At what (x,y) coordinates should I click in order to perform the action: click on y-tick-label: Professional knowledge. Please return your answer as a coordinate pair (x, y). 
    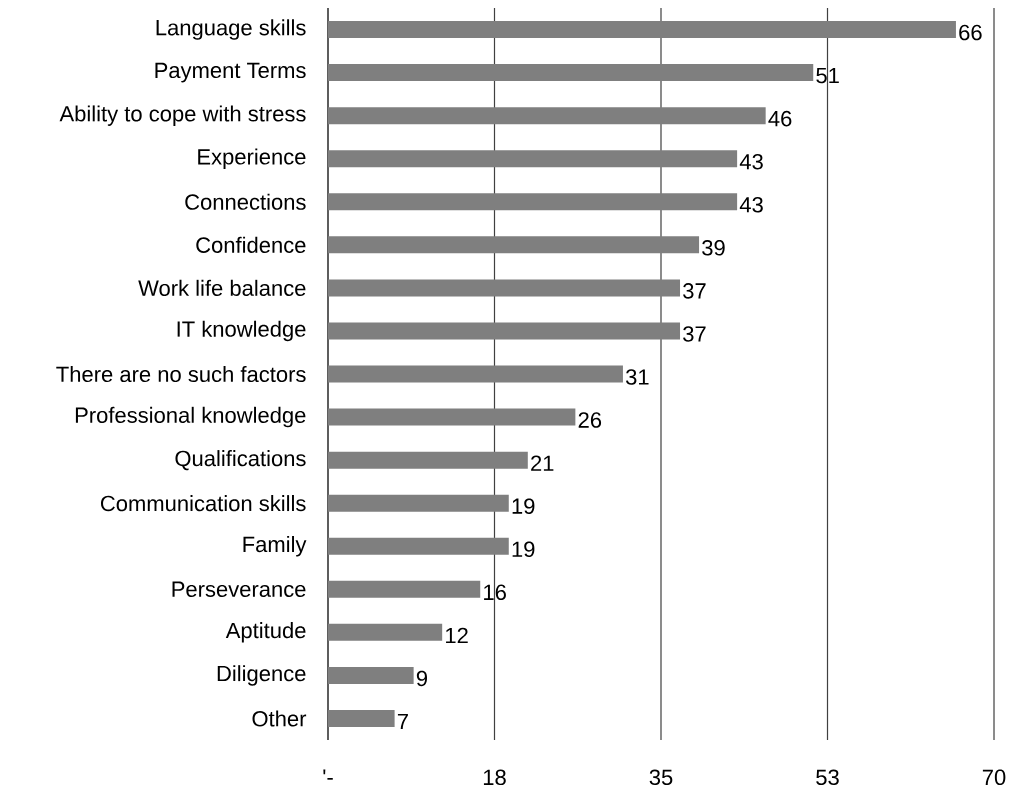
    Looking at the image, I should click on (190, 417).